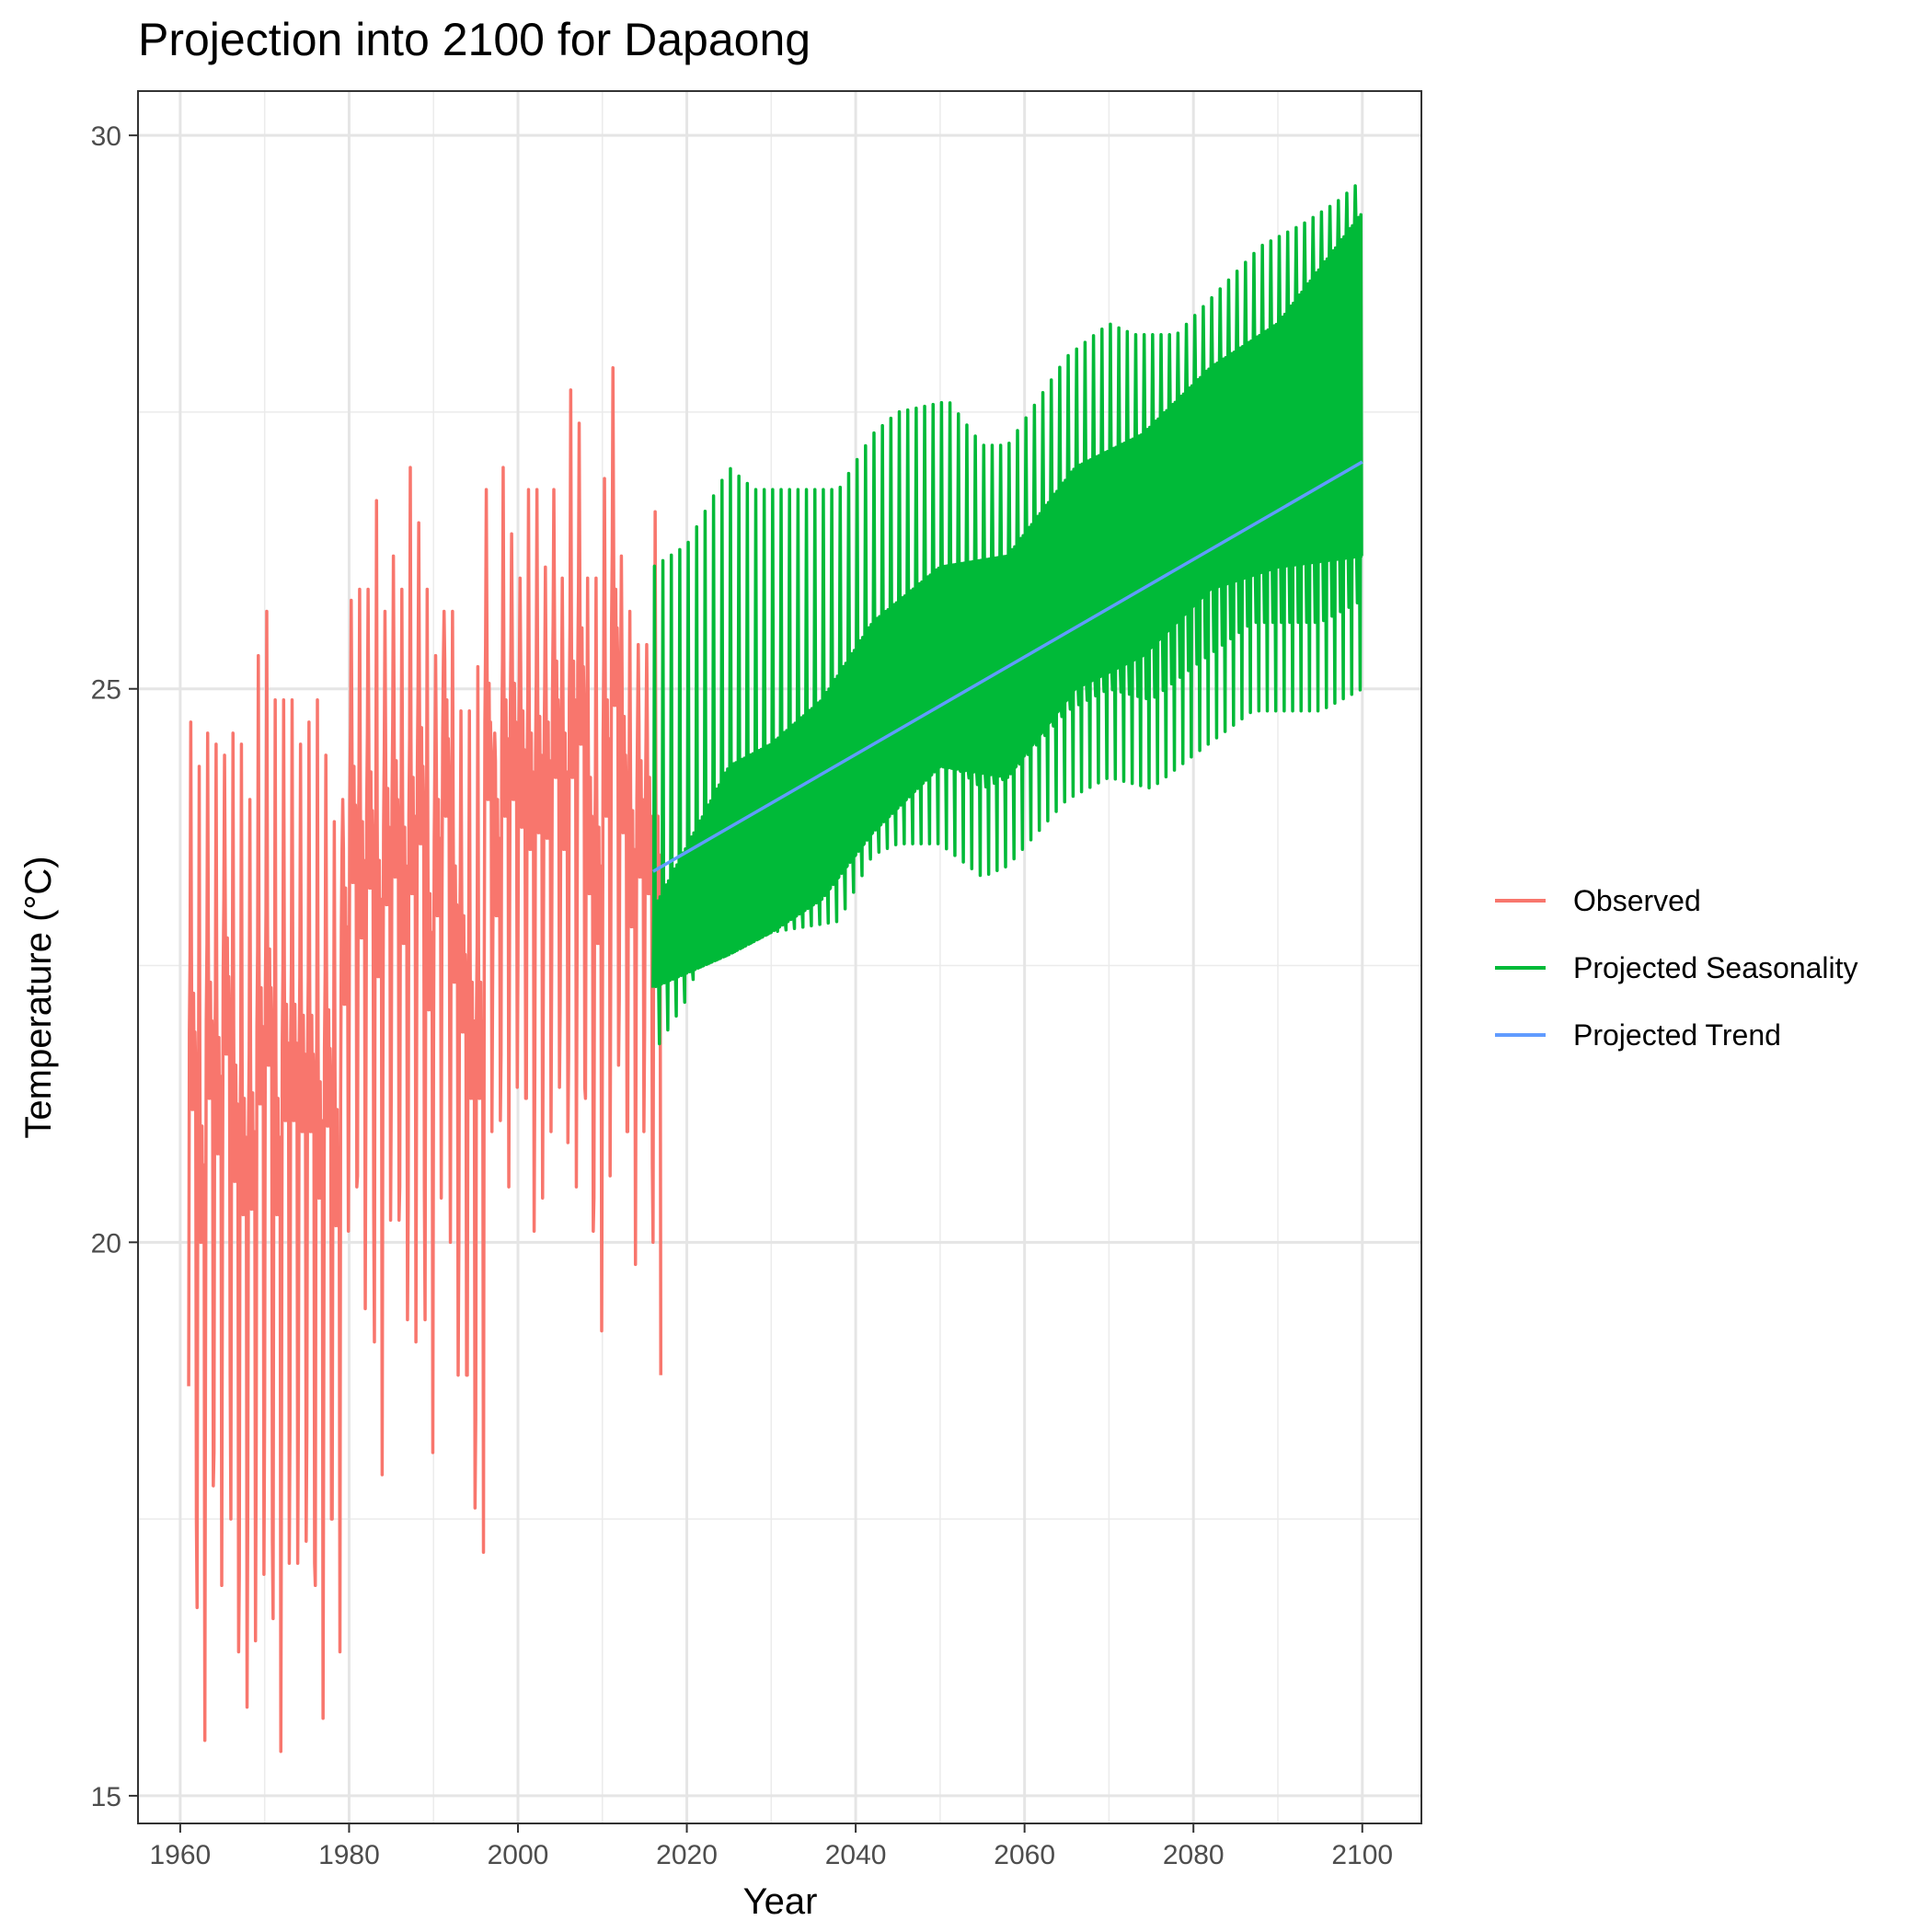 This screenshot has height=1932, width=1932. Describe the element at coordinates (1024, 1855) in the screenshot. I see `x-tick-label: 2060` at that location.